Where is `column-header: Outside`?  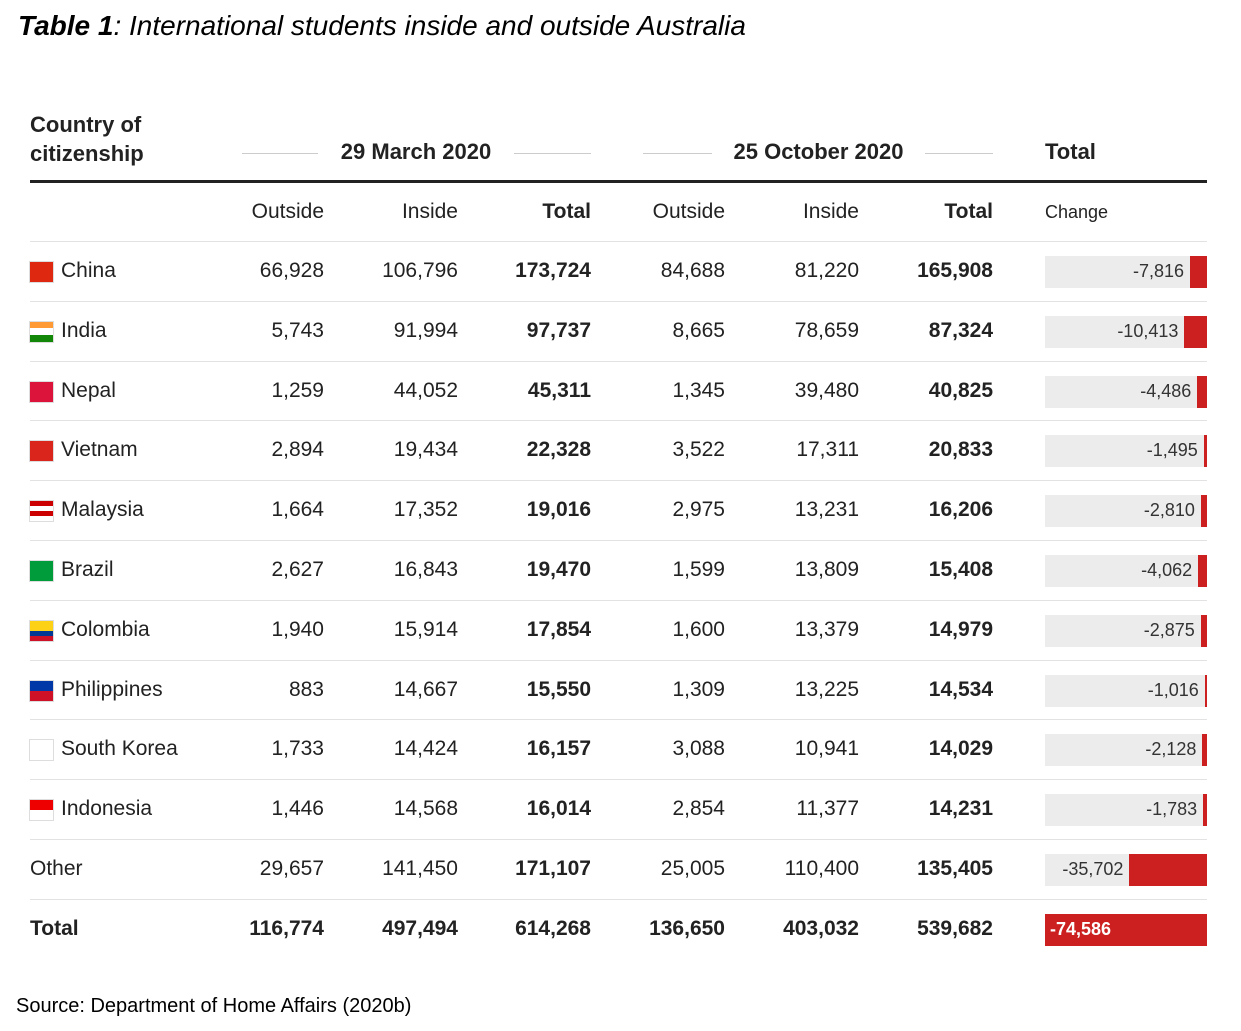 column-header: Outside is located at coordinates (688, 211).